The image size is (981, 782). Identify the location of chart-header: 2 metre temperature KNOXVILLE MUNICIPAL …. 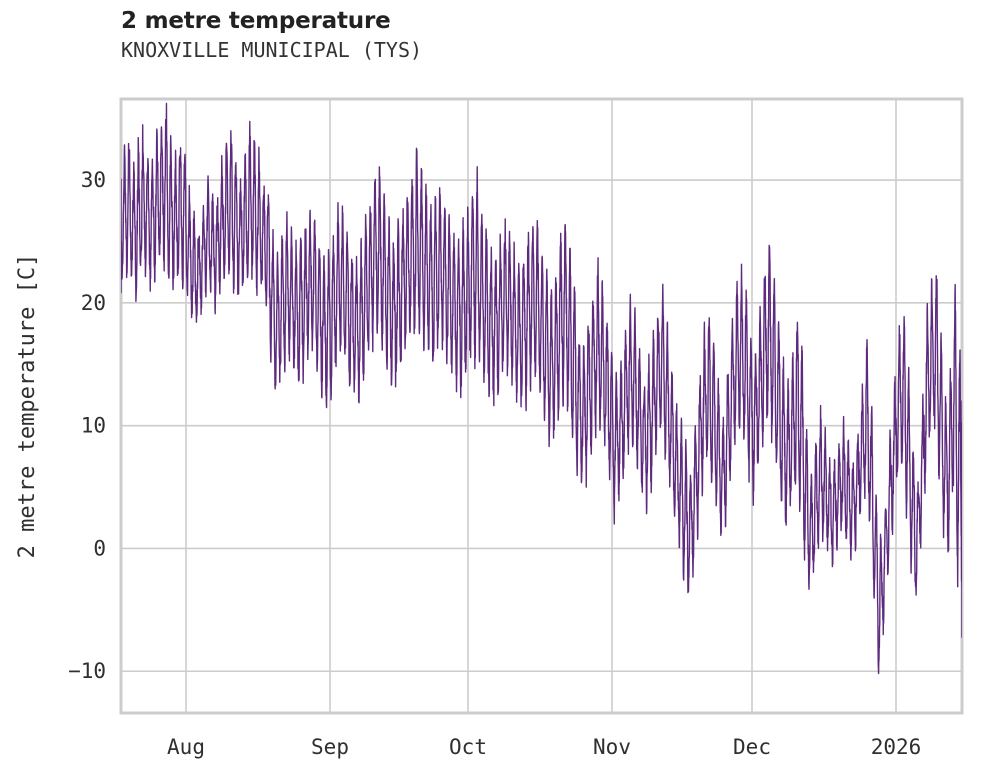
(531, 35).